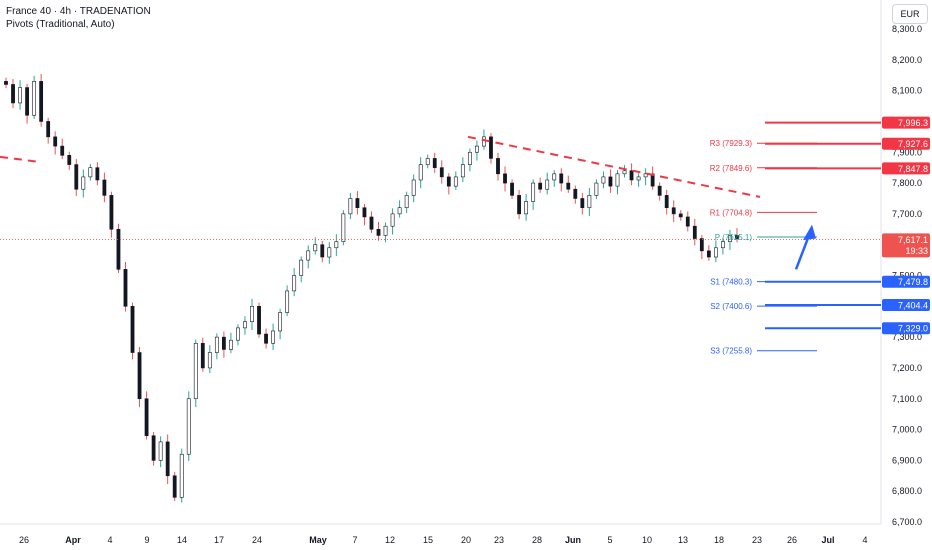 This screenshot has height=550, width=932. Describe the element at coordinates (73, 540) in the screenshot. I see `x-tick-label: Apr` at that location.